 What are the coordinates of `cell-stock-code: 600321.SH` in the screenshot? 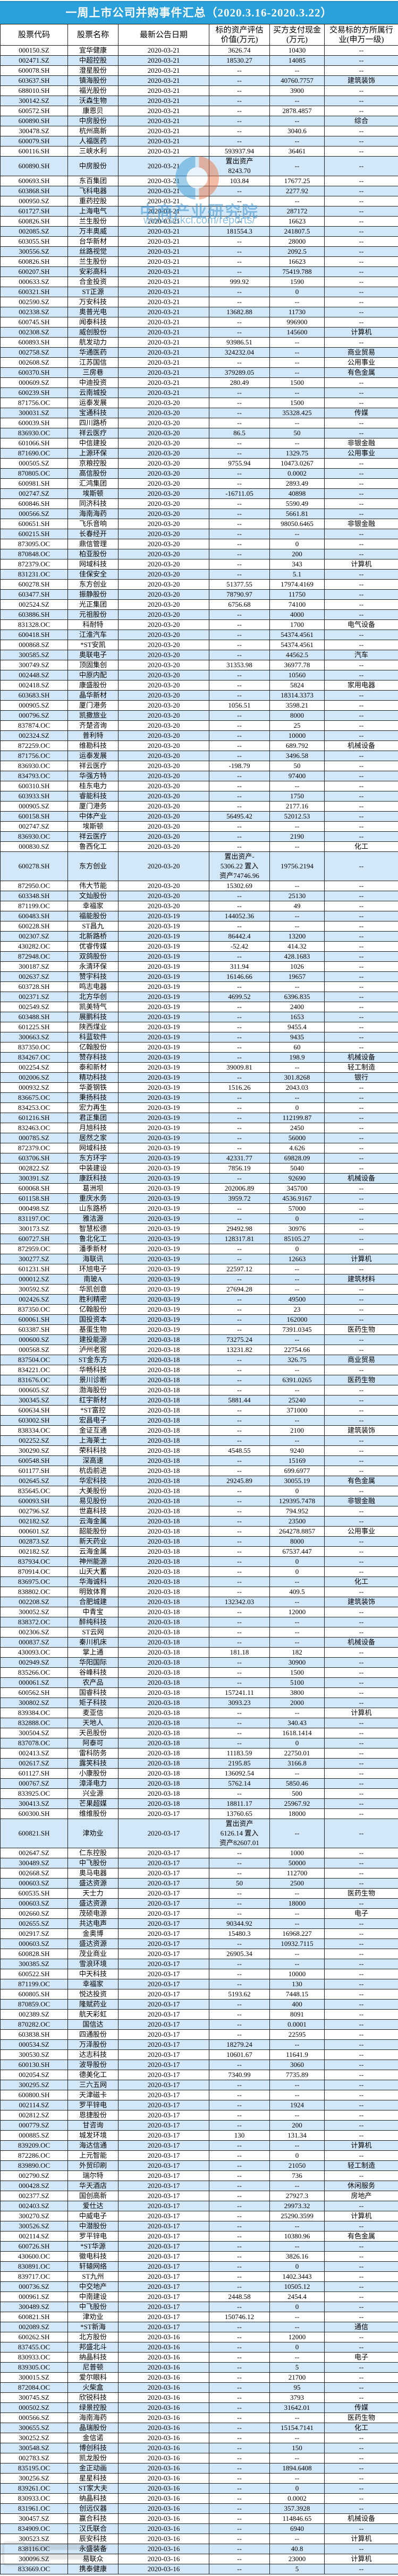 It's located at (34, 292).